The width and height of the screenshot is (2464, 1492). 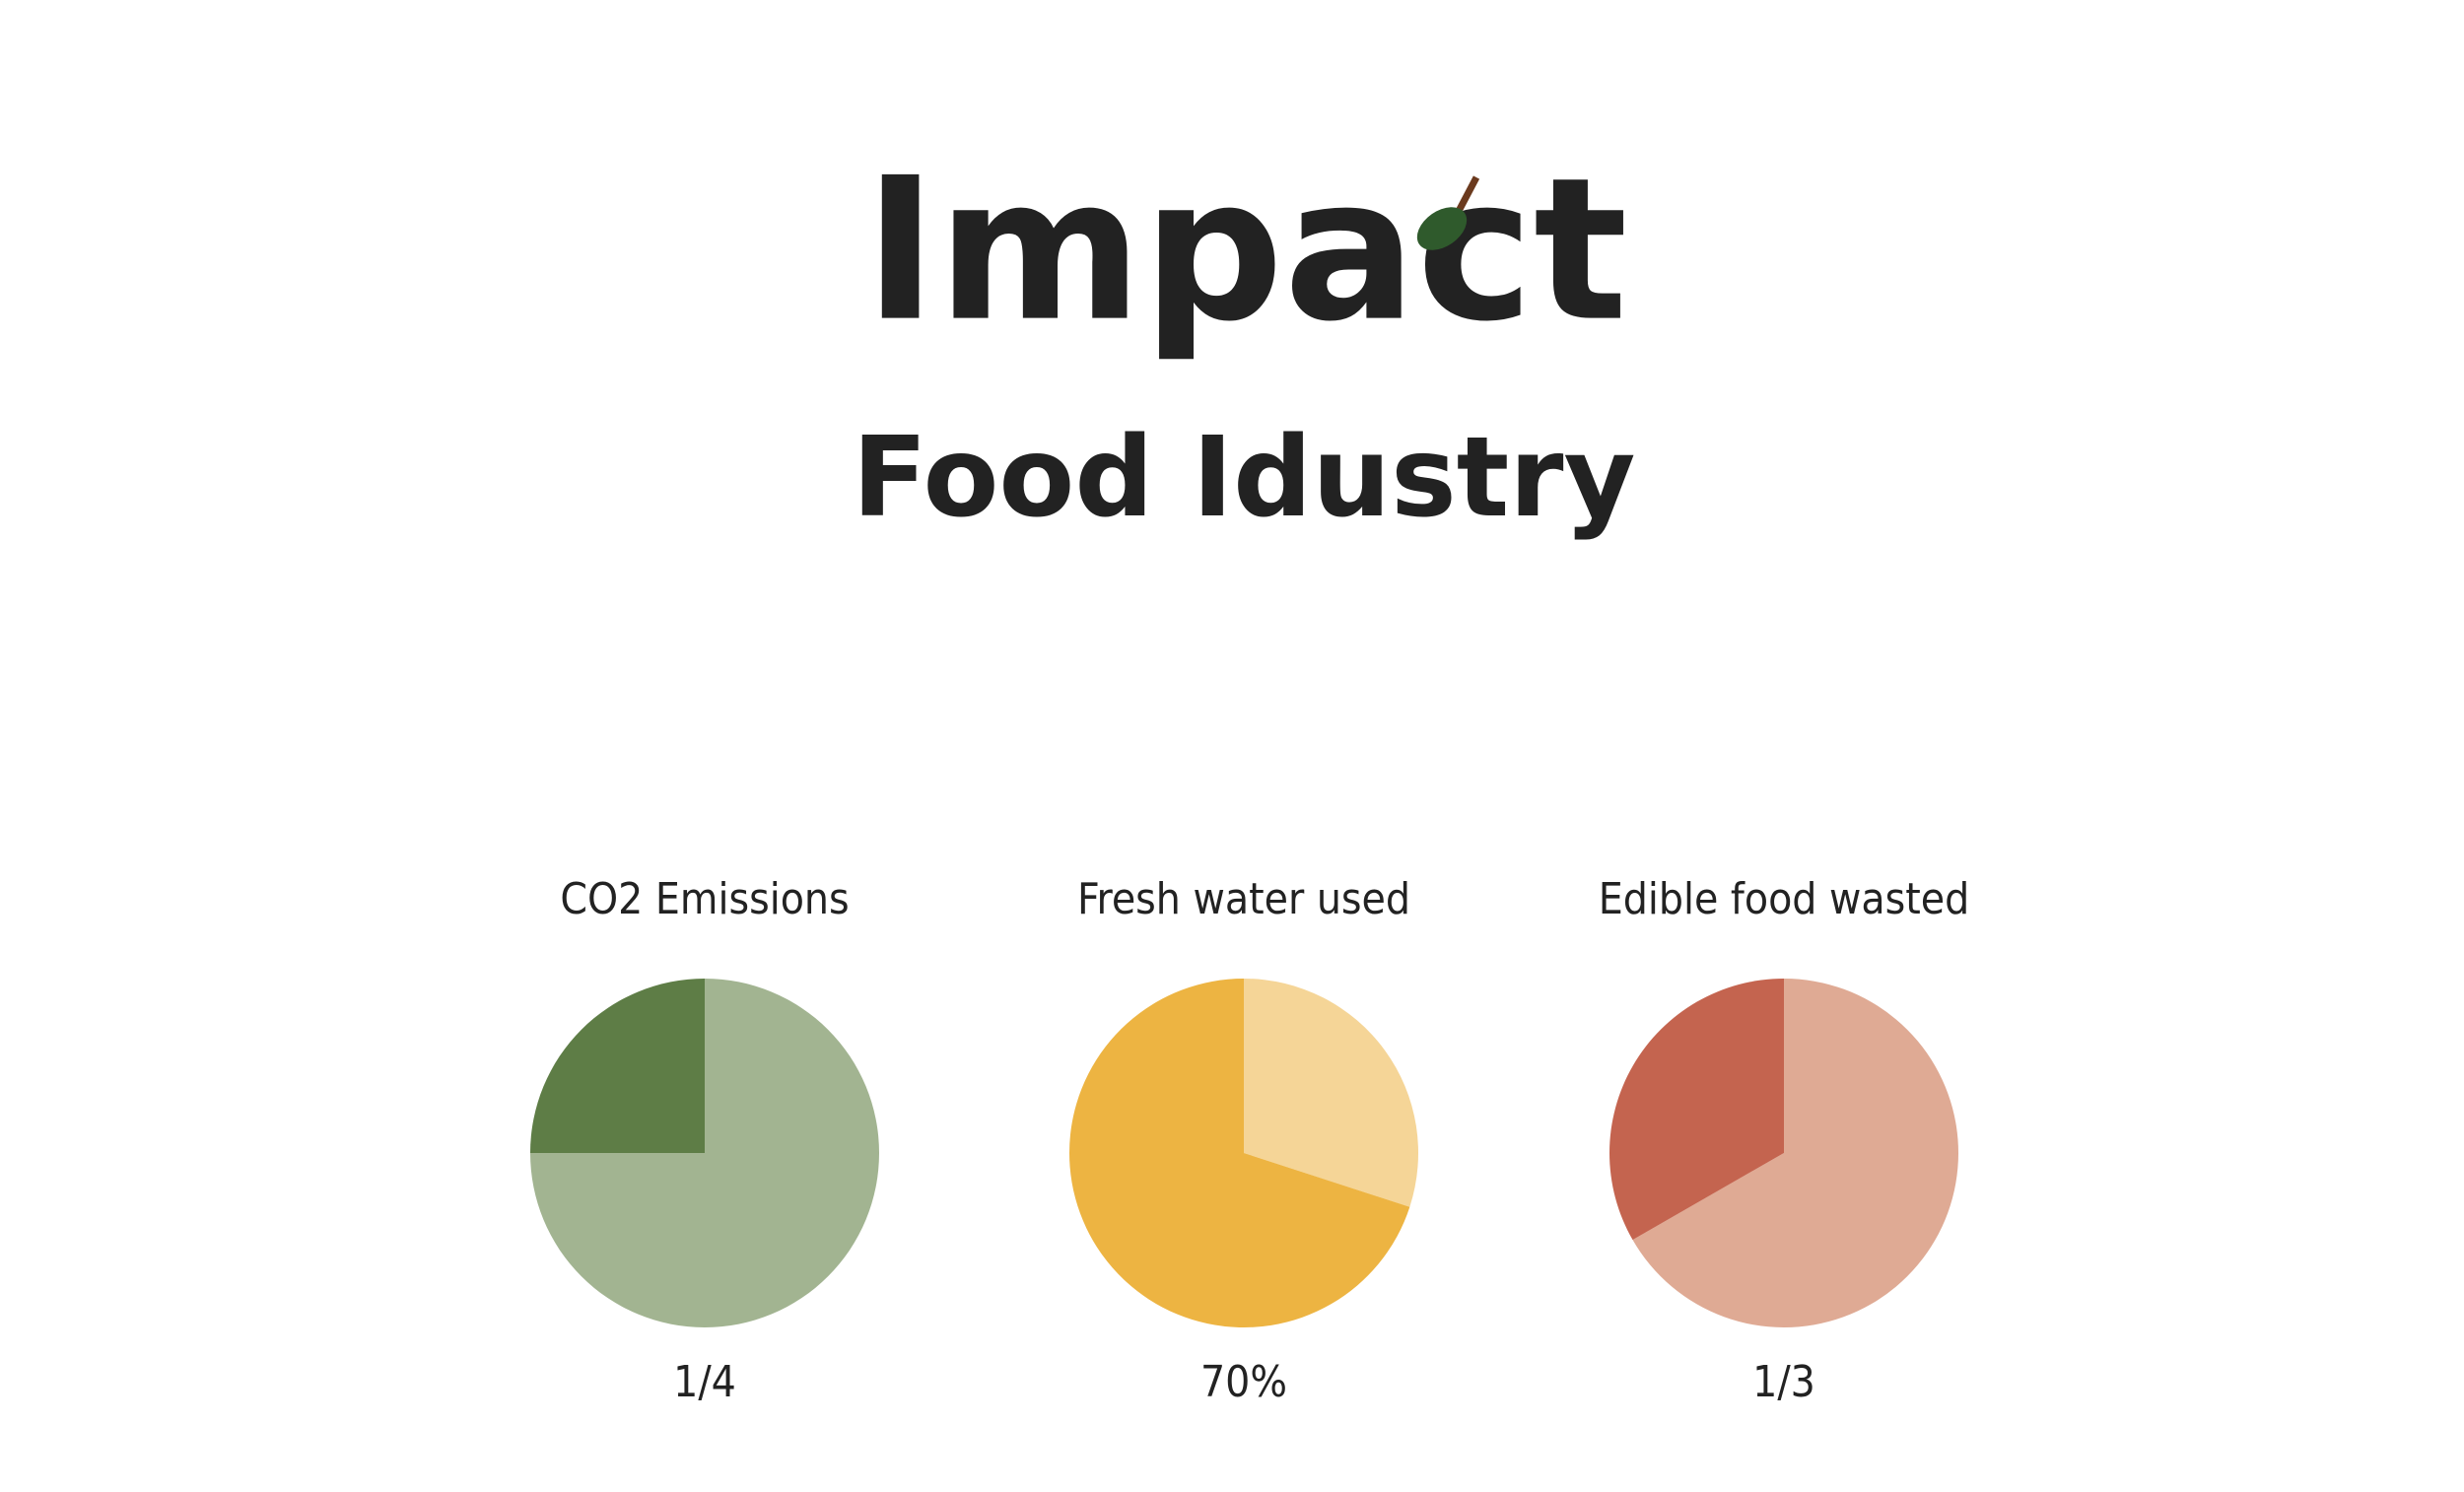 I want to click on value-label: 70%, so click(x=1243, y=1382).